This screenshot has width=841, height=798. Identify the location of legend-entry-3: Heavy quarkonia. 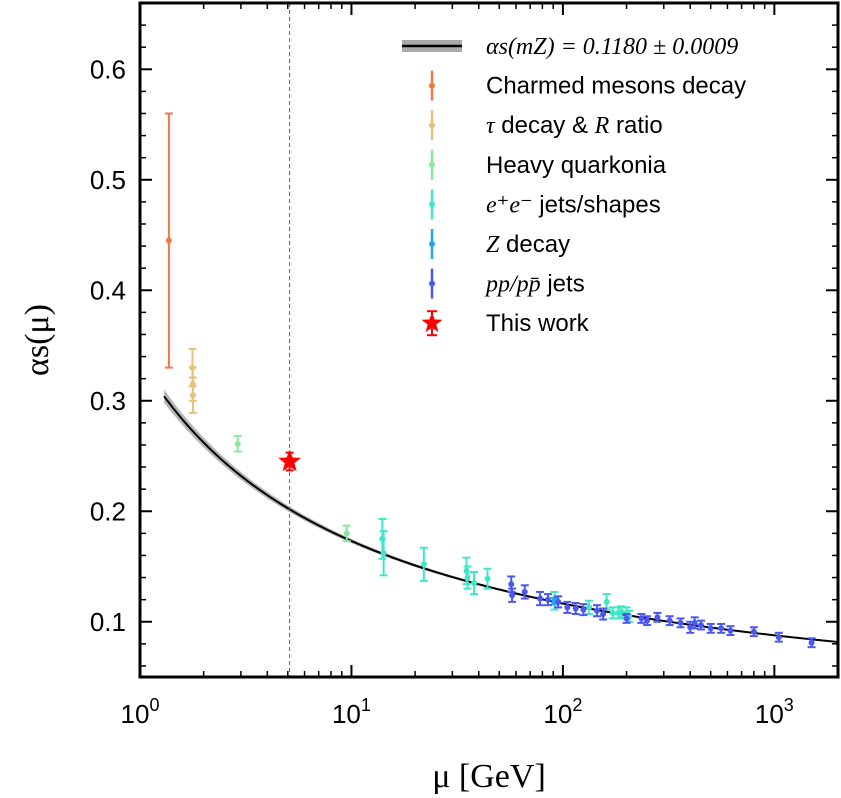
(548, 164).